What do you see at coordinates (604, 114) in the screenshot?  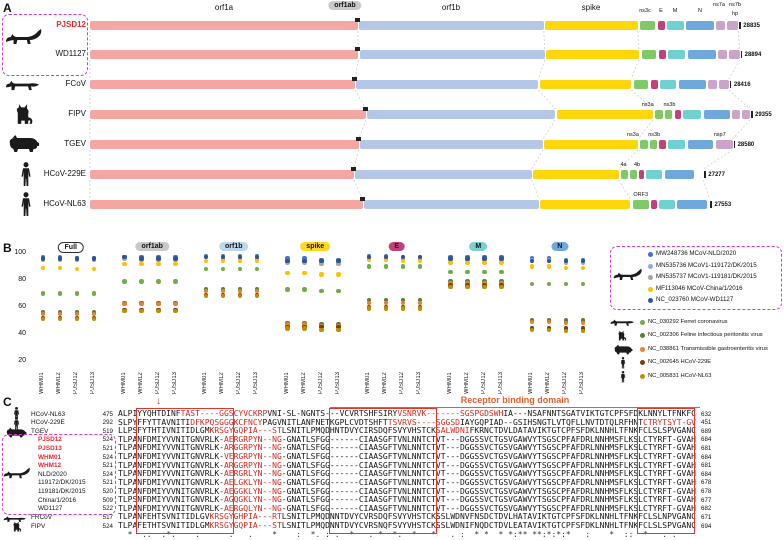 I see `gene-segment-spike` at bounding box center [604, 114].